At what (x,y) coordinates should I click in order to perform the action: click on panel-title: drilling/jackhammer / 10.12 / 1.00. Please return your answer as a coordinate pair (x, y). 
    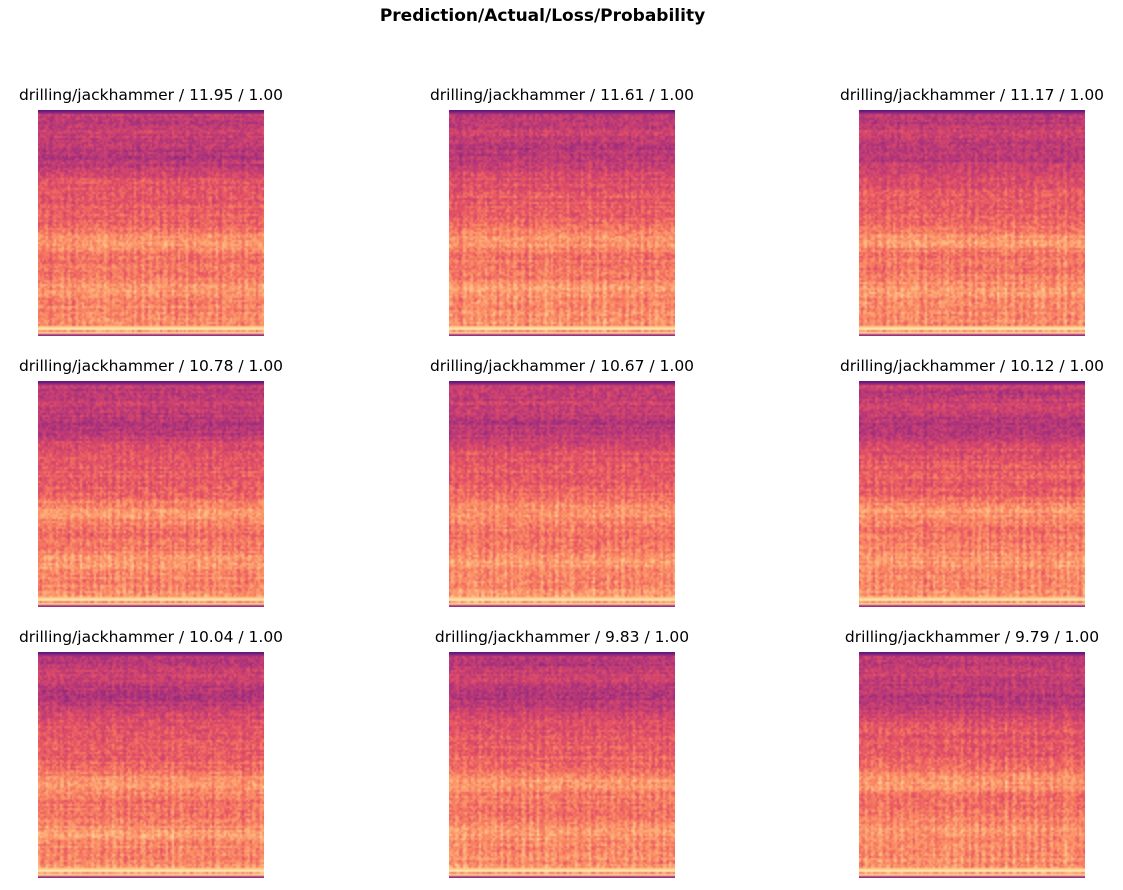
    Looking at the image, I should click on (972, 366).